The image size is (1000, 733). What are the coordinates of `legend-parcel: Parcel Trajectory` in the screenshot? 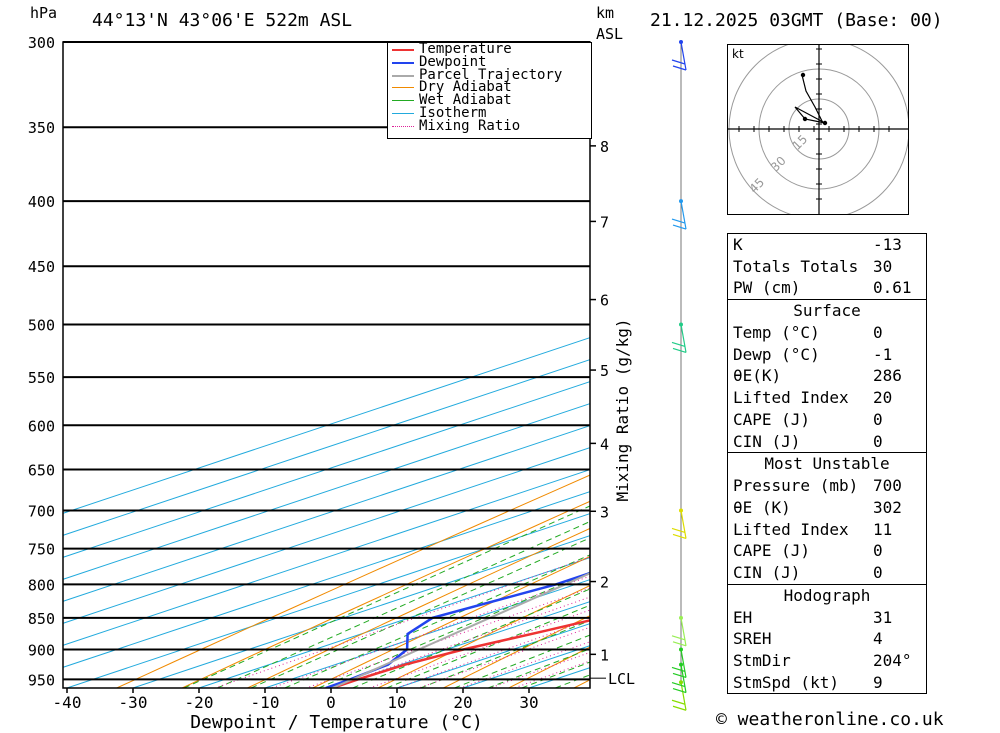 It's located at (489, 74).